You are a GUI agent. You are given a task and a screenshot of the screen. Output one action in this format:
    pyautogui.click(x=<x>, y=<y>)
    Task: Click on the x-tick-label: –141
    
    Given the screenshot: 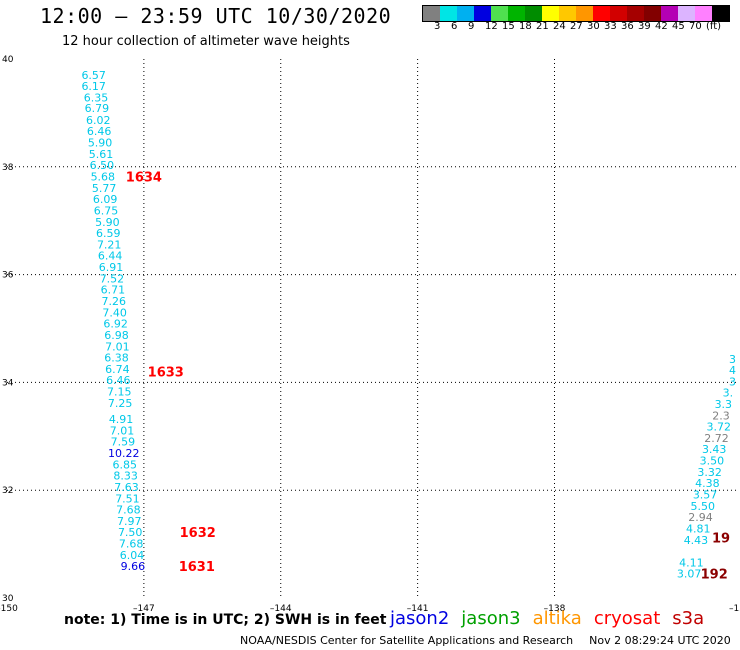 What is the action you would take?
    pyautogui.click(x=418, y=609)
    